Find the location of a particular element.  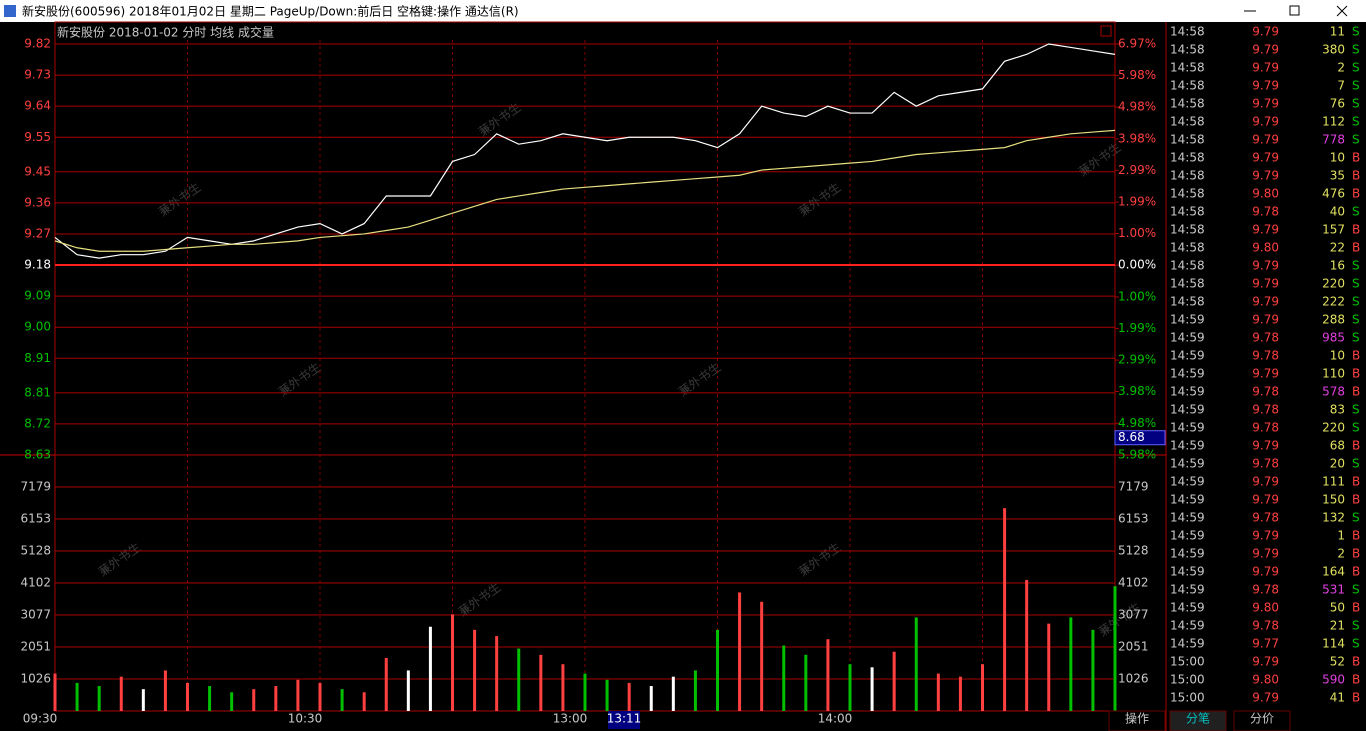

tab-label: 分笔 is located at coordinates (1198, 718).